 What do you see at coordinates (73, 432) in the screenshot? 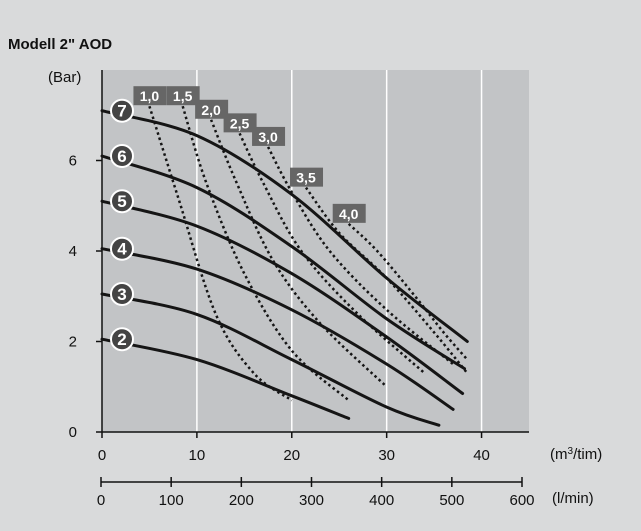
I see `y-tick-label: 0` at bounding box center [73, 432].